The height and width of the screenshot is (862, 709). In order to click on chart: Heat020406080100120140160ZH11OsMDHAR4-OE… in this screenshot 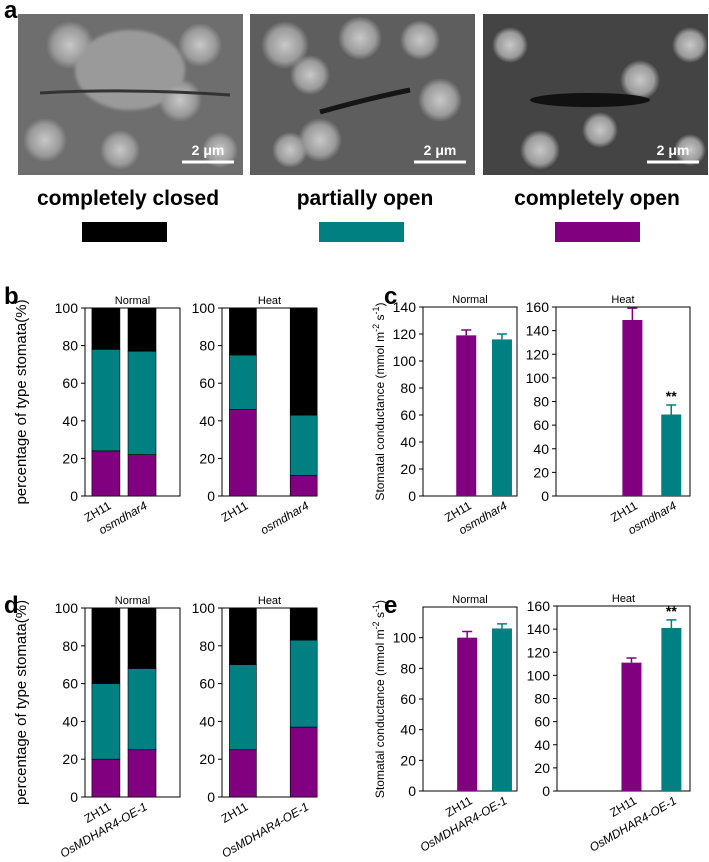, I will do `click(609, 724)`.